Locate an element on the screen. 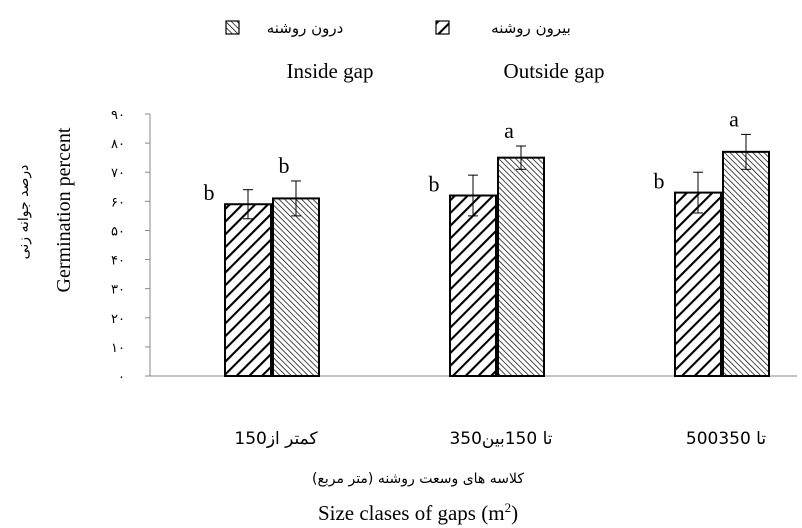 The height and width of the screenshot is (528, 802). category-label-1: 350تا 150بین is located at coordinates (500, 439).